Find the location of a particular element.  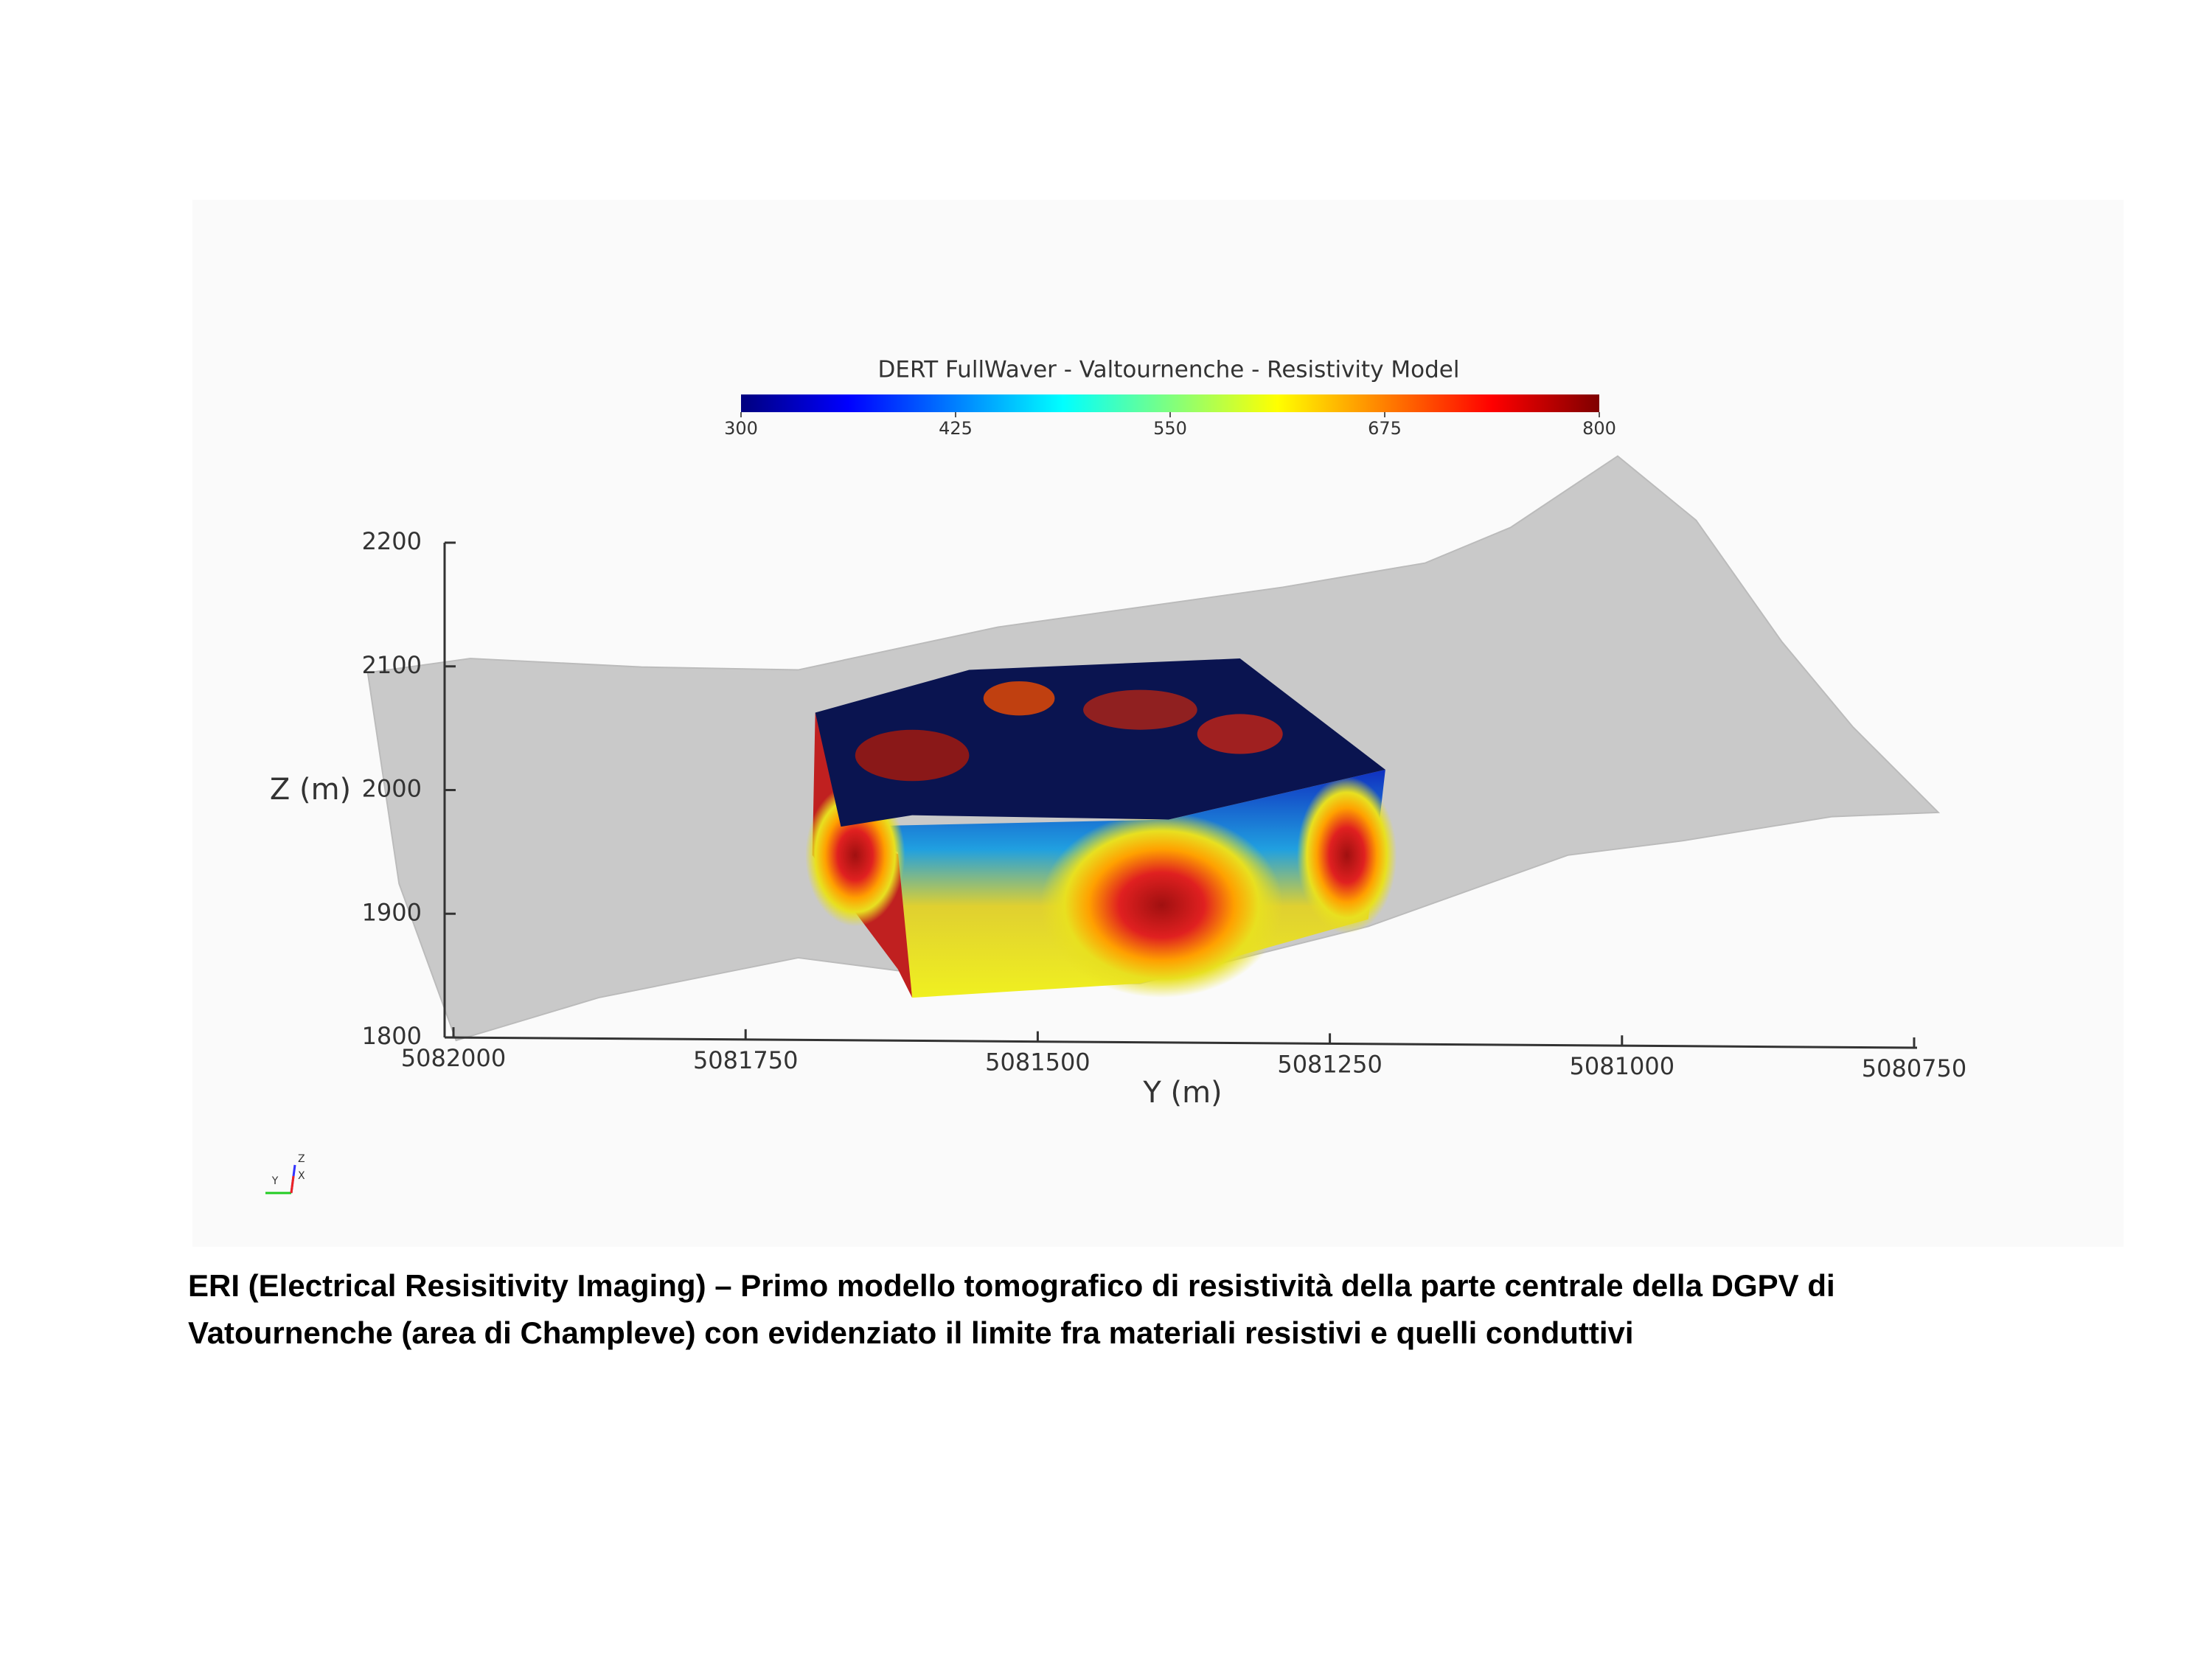

y-axis-label: Y (m) is located at coordinates (1182, 1093).